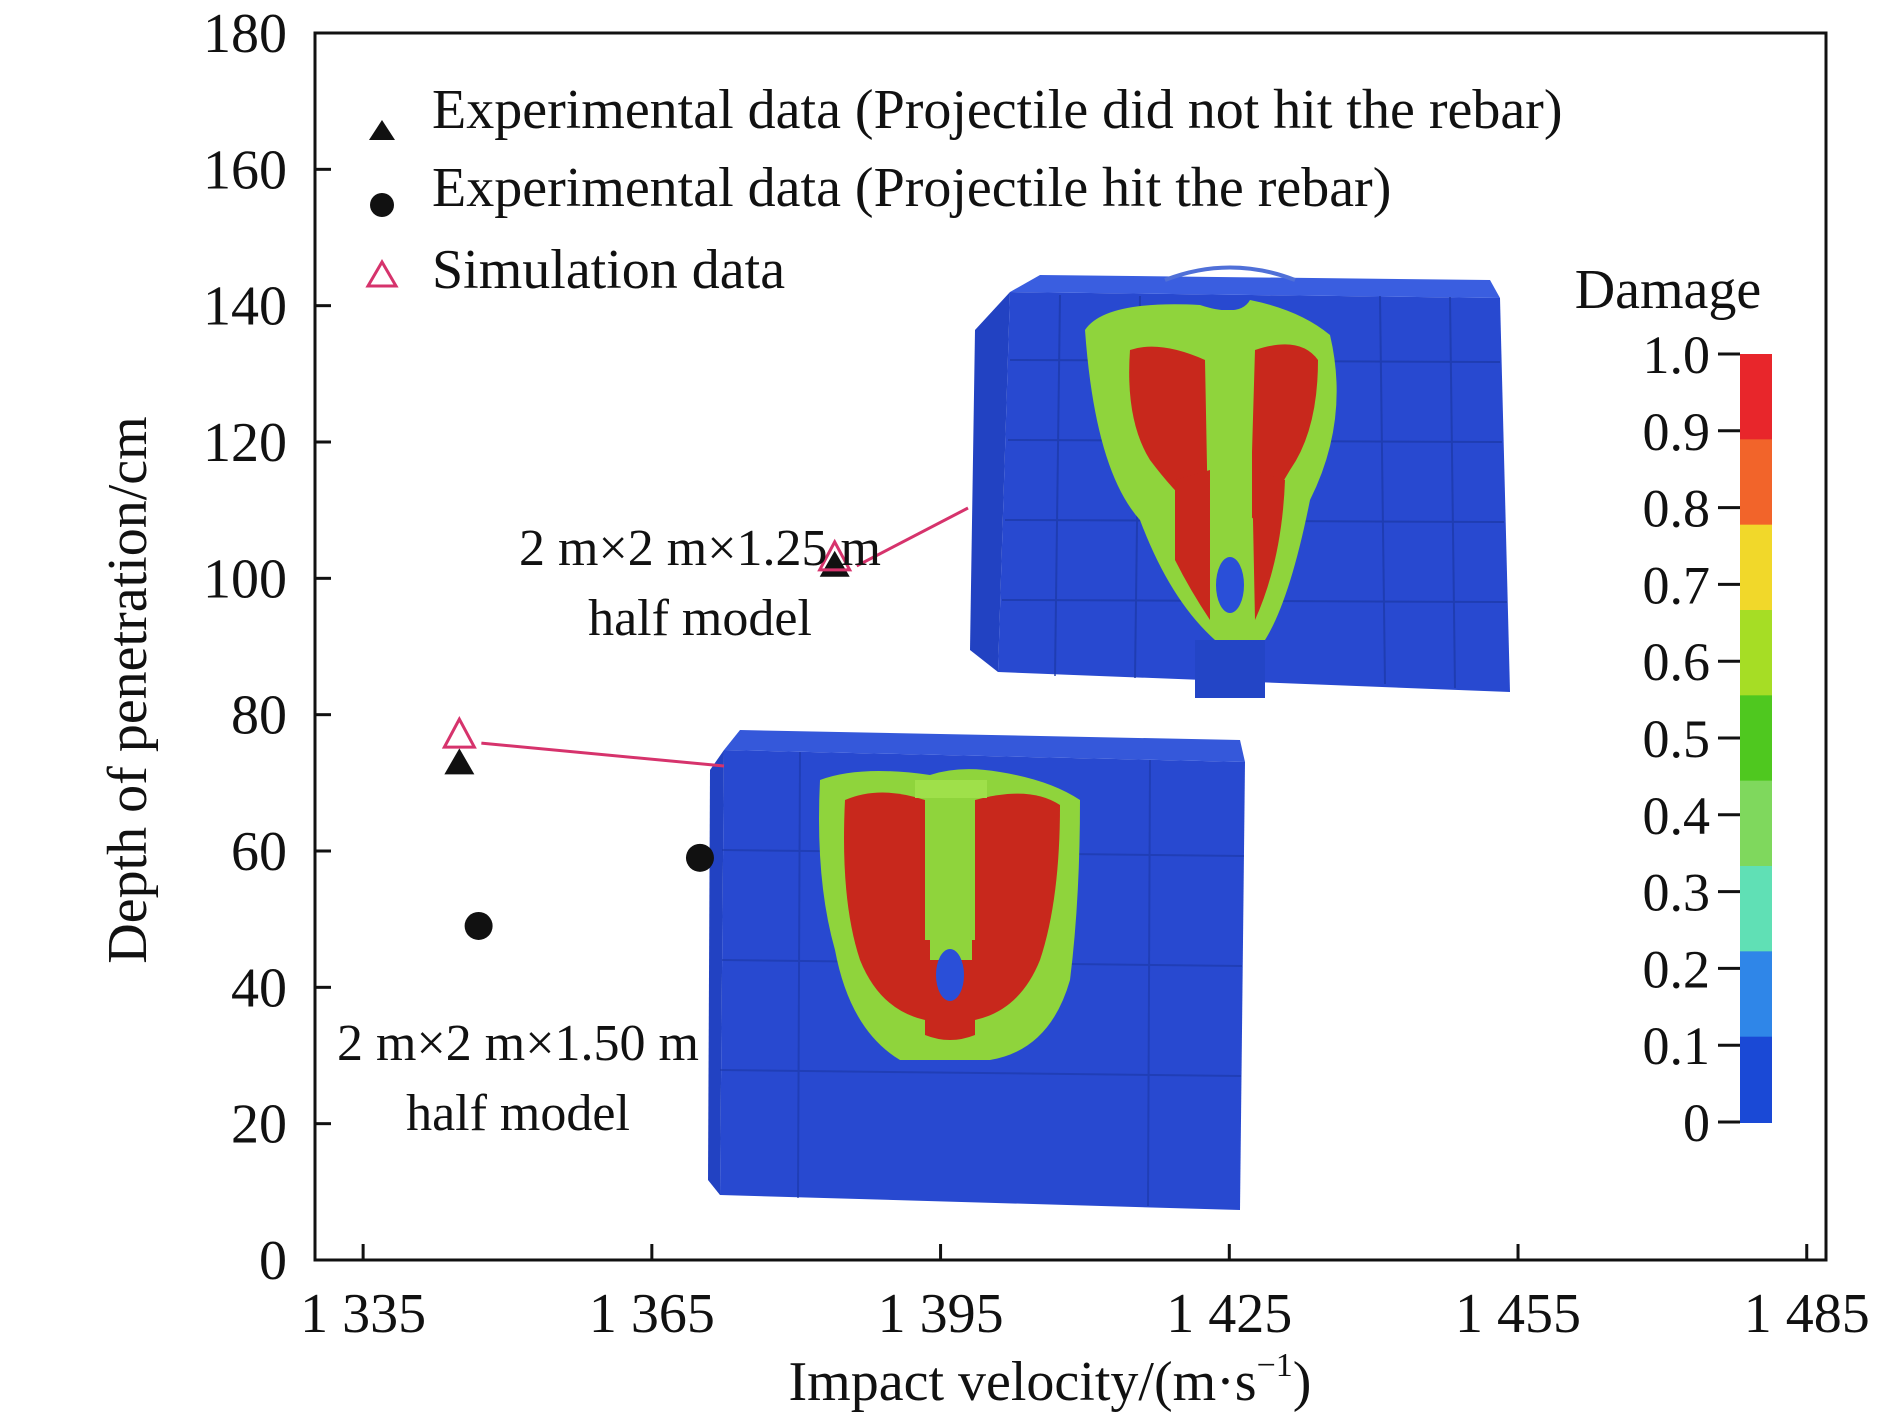 This screenshot has width=1890, height=1414. I want to click on colorbar-tick-label: 1.0, so click(1677, 355).